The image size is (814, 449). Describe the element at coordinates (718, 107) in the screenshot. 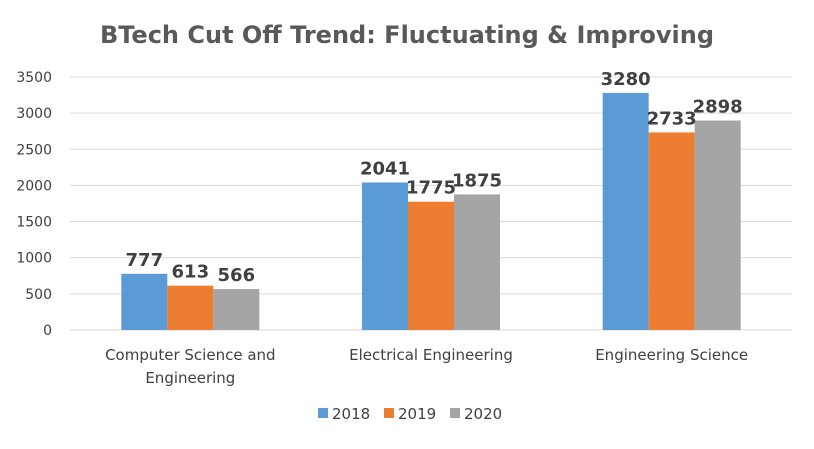

I see `data-label: 2898` at that location.